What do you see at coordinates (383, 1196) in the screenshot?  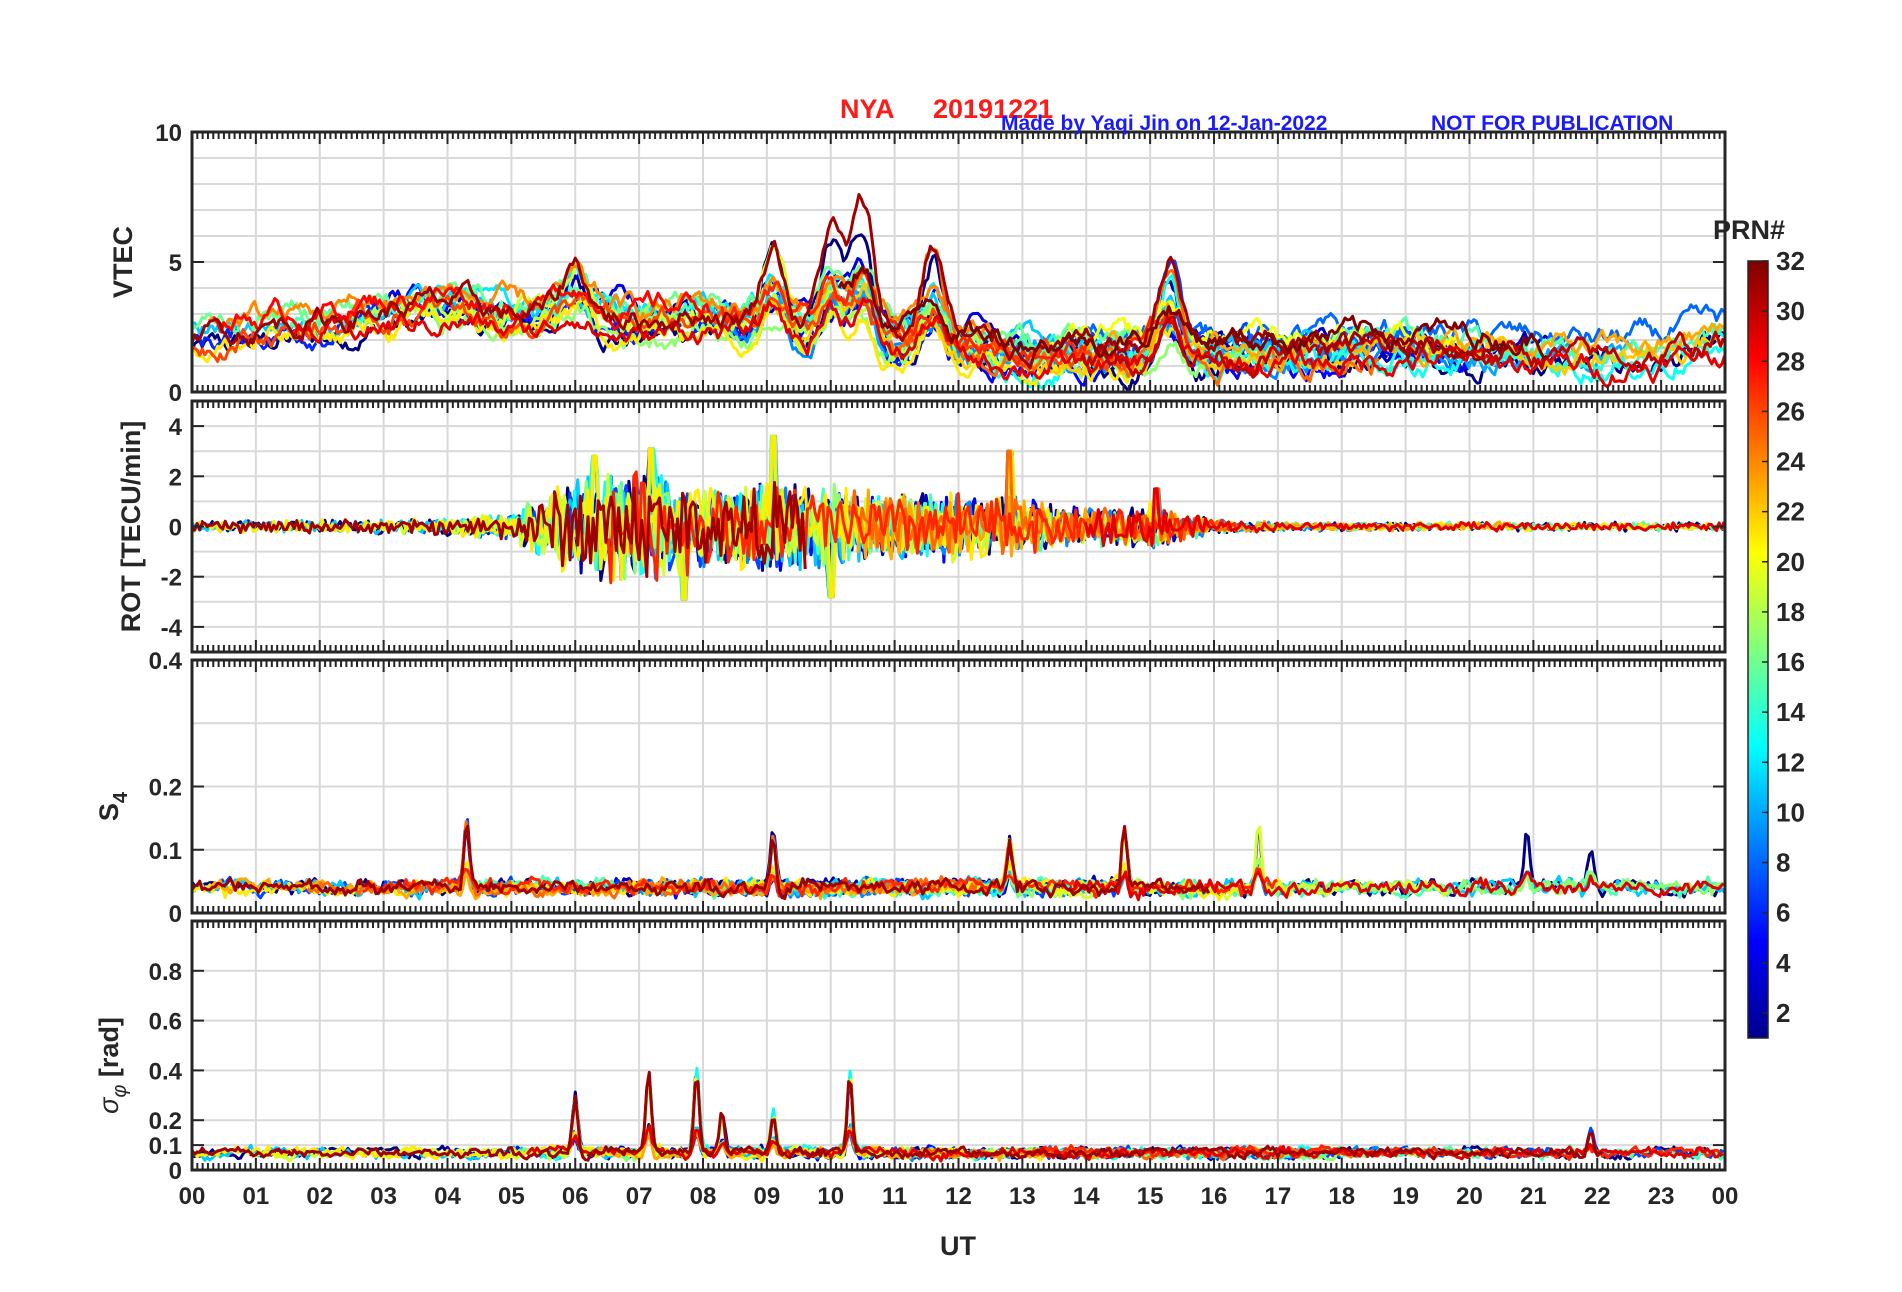 I see `x-tick-label: 03` at bounding box center [383, 1196].